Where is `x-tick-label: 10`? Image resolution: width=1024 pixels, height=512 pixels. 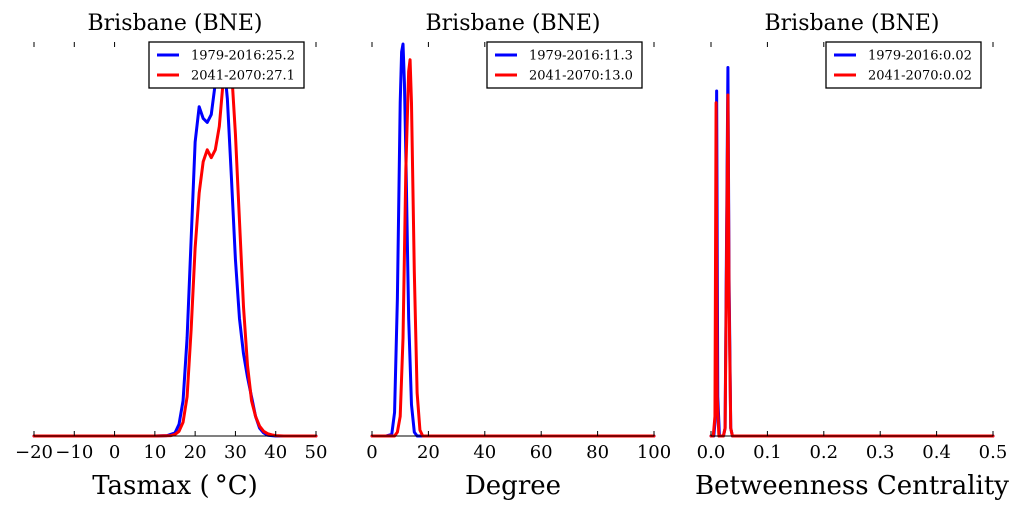 x-tick-label: 10 is located at coordinates (154, 452).